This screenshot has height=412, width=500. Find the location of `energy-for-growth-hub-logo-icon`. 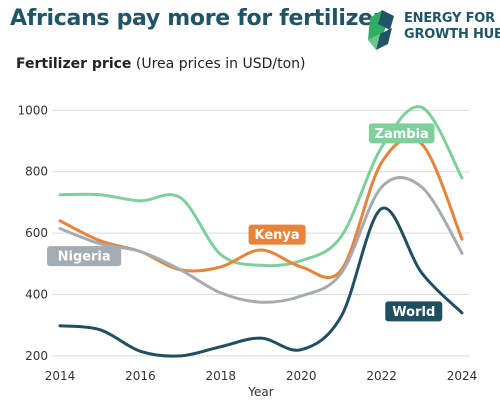

energy-for-growth-hub-logo-icon is located at coordinates (381, 30).